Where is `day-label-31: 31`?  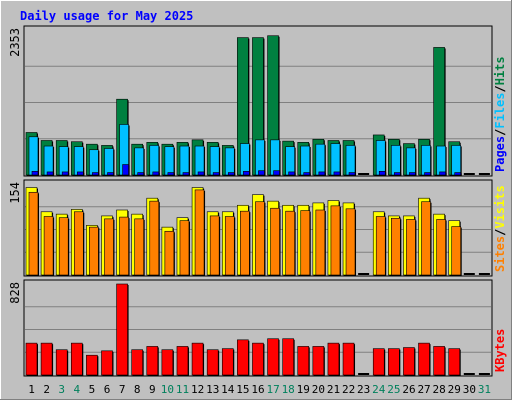
day-label-31: 31 is located at coordinates (484, 389).